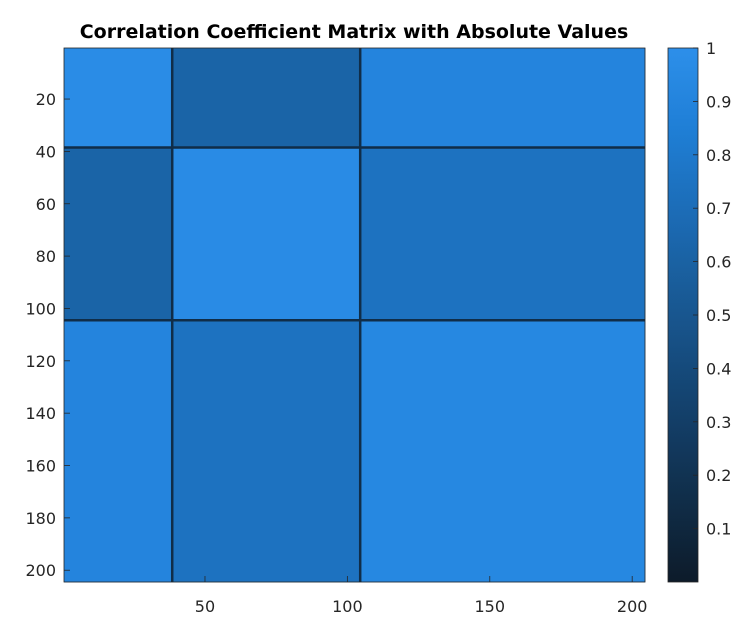  Describe the element at coordinates (46, 99) in the screenshot. I see `y-tick-label: 20` at that location.